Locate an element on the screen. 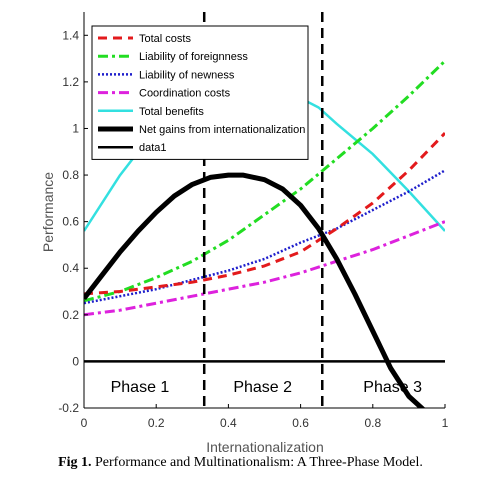 The width and height of the screenshot is (481, 491). x-tick-label: 0.4 is located at coordinates (228, 423).